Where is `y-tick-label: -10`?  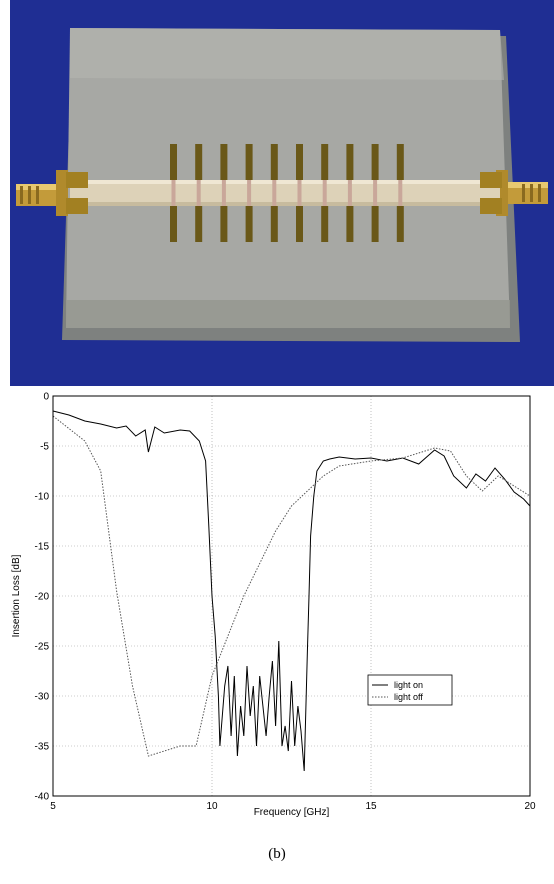
y-tick-label: -10 is located at coordinates (42, 497).